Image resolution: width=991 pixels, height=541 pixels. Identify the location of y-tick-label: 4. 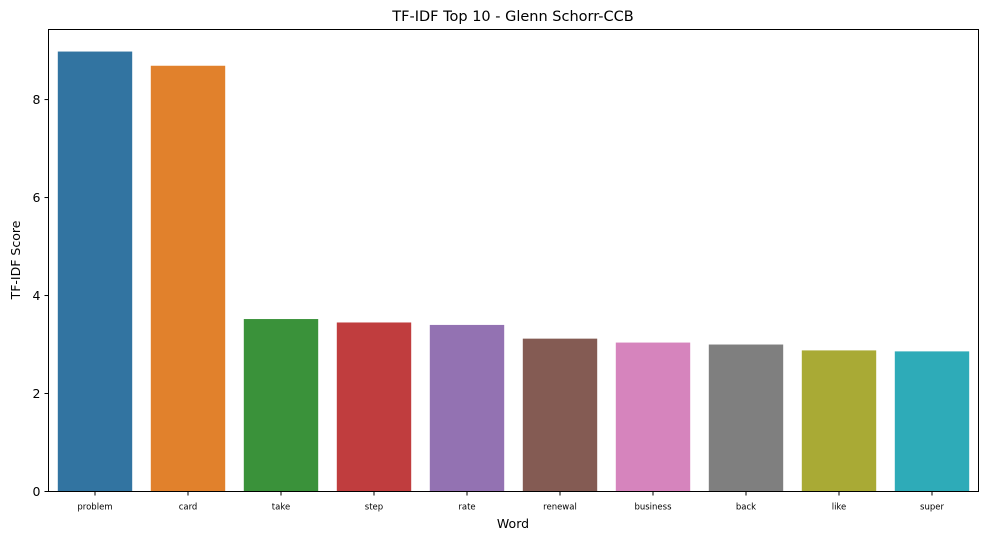
(37, 295).